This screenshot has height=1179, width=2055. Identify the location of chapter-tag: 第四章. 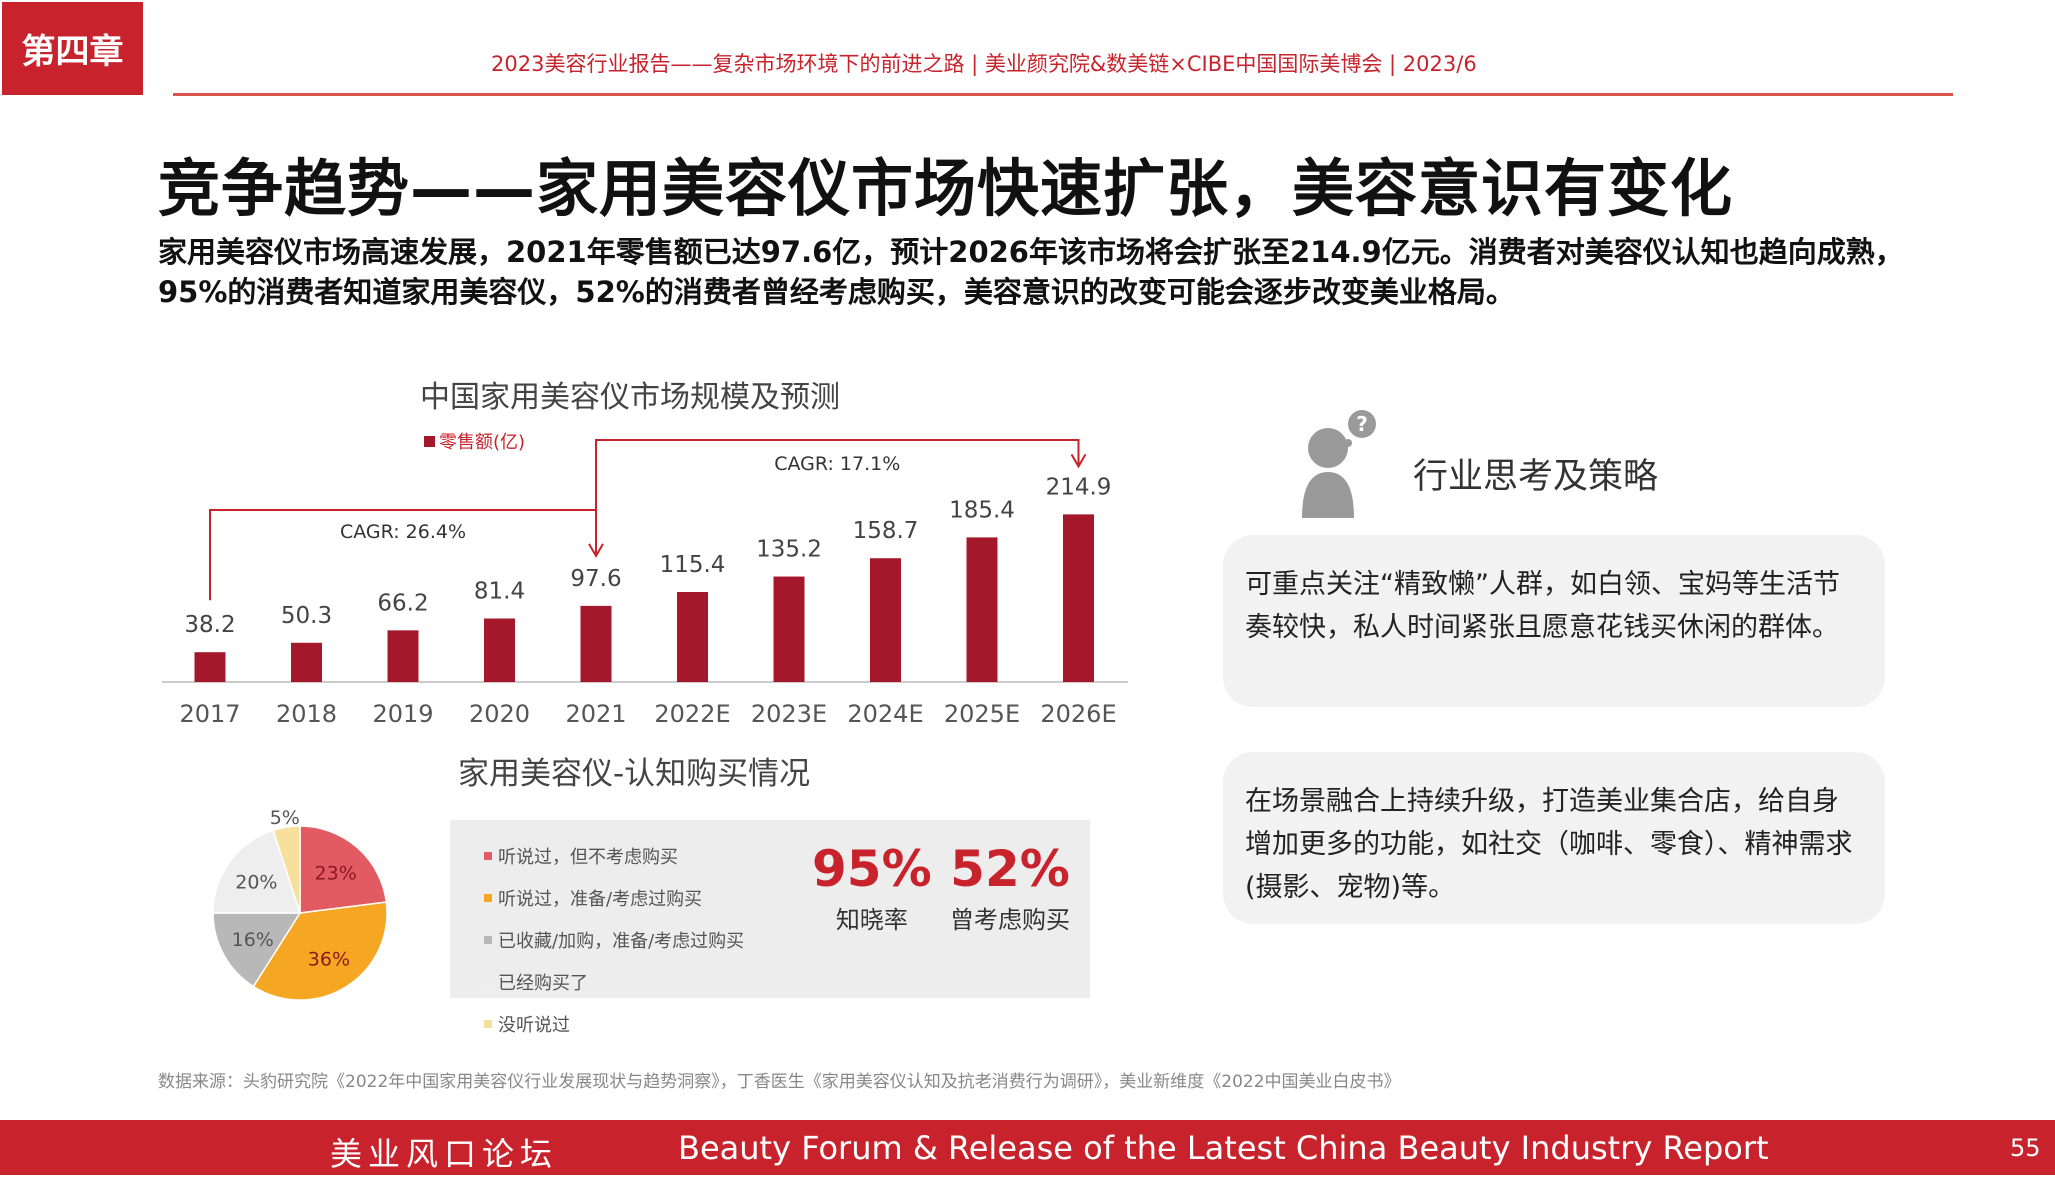
(72, 48).